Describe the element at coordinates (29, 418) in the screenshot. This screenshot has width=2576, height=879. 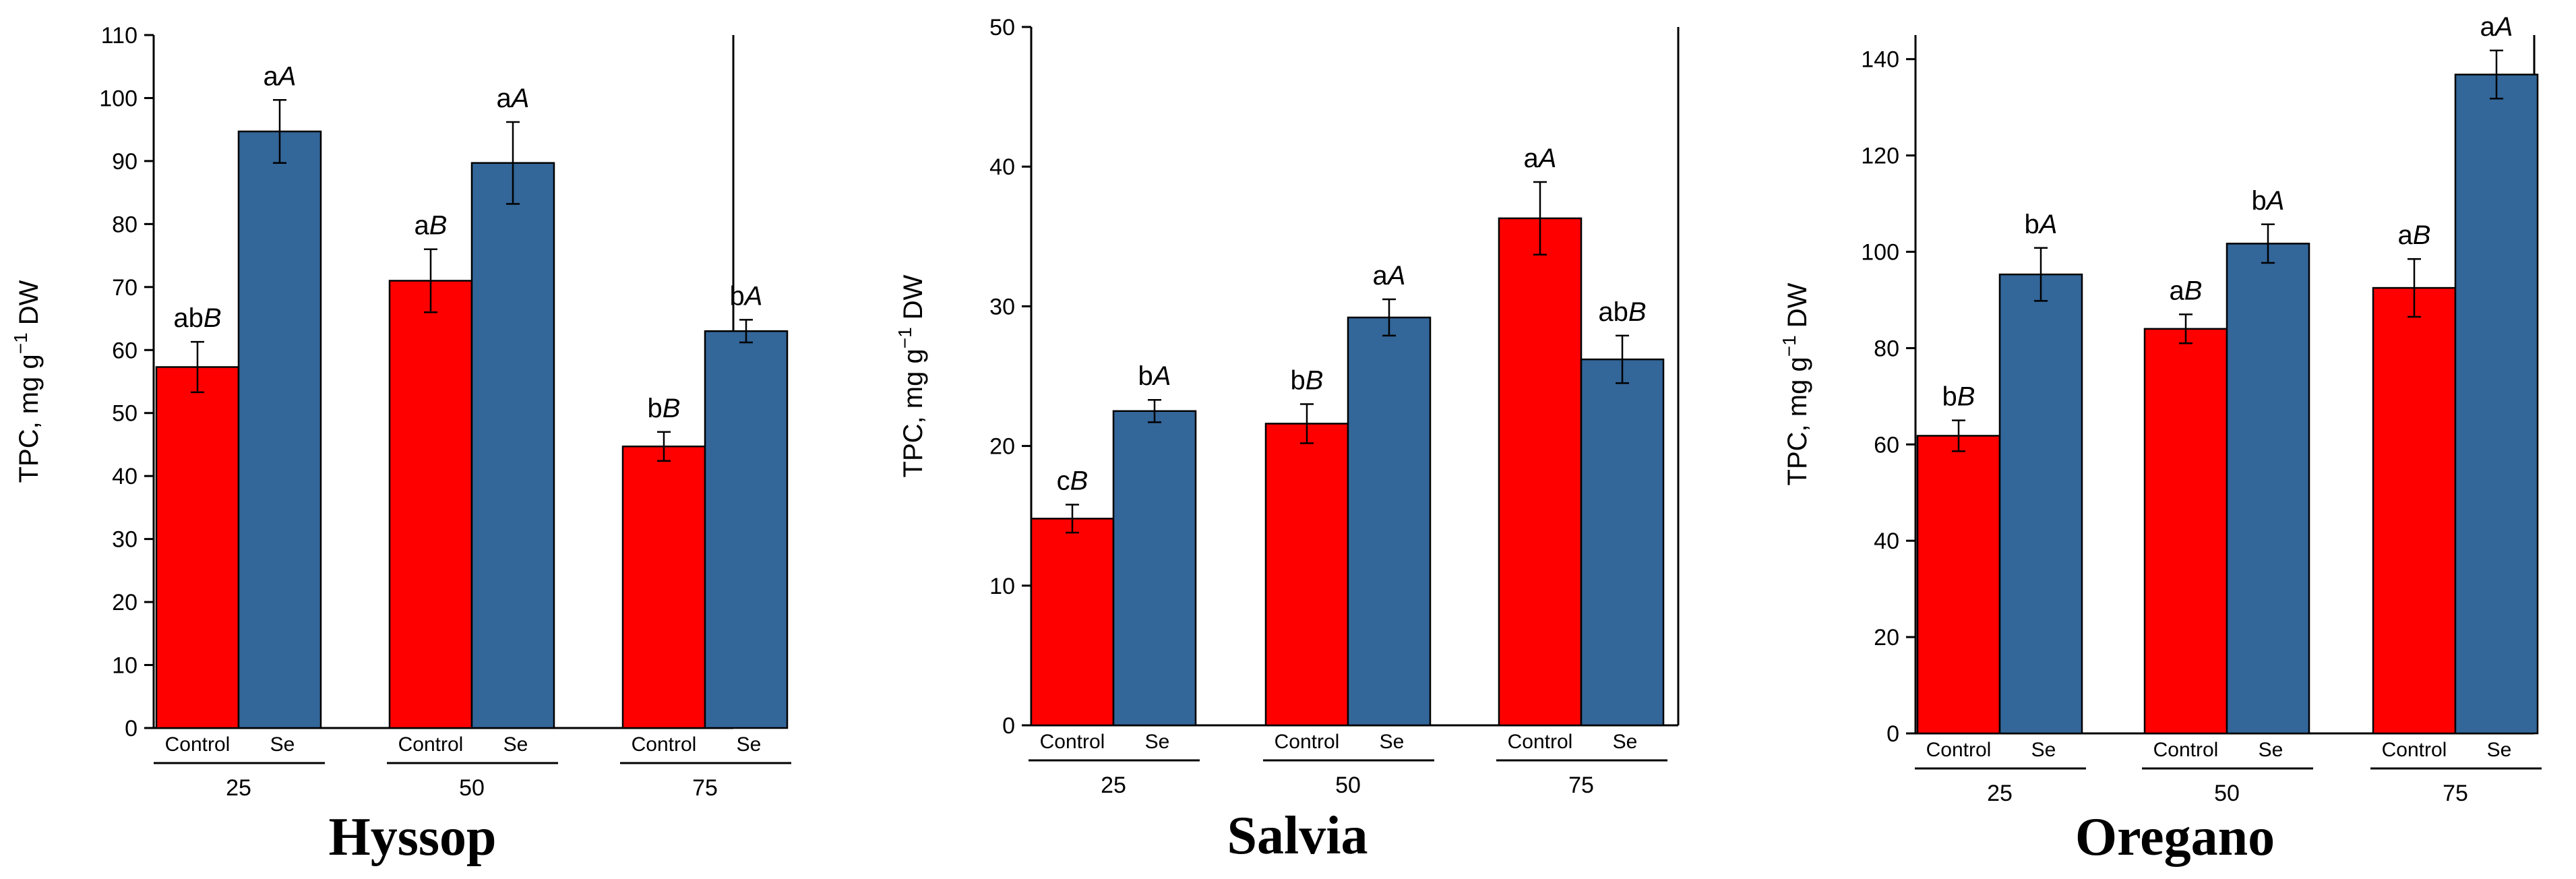
I see `y-axis-label-base: TPC, mg g` at that location.